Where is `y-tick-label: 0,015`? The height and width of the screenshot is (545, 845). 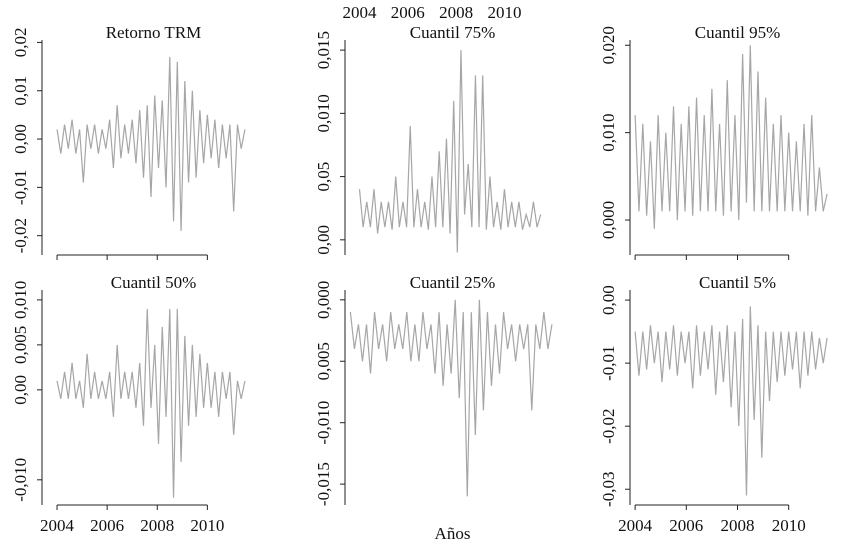
y-tick-label: 0,015 is located at coordinates (323, 50).